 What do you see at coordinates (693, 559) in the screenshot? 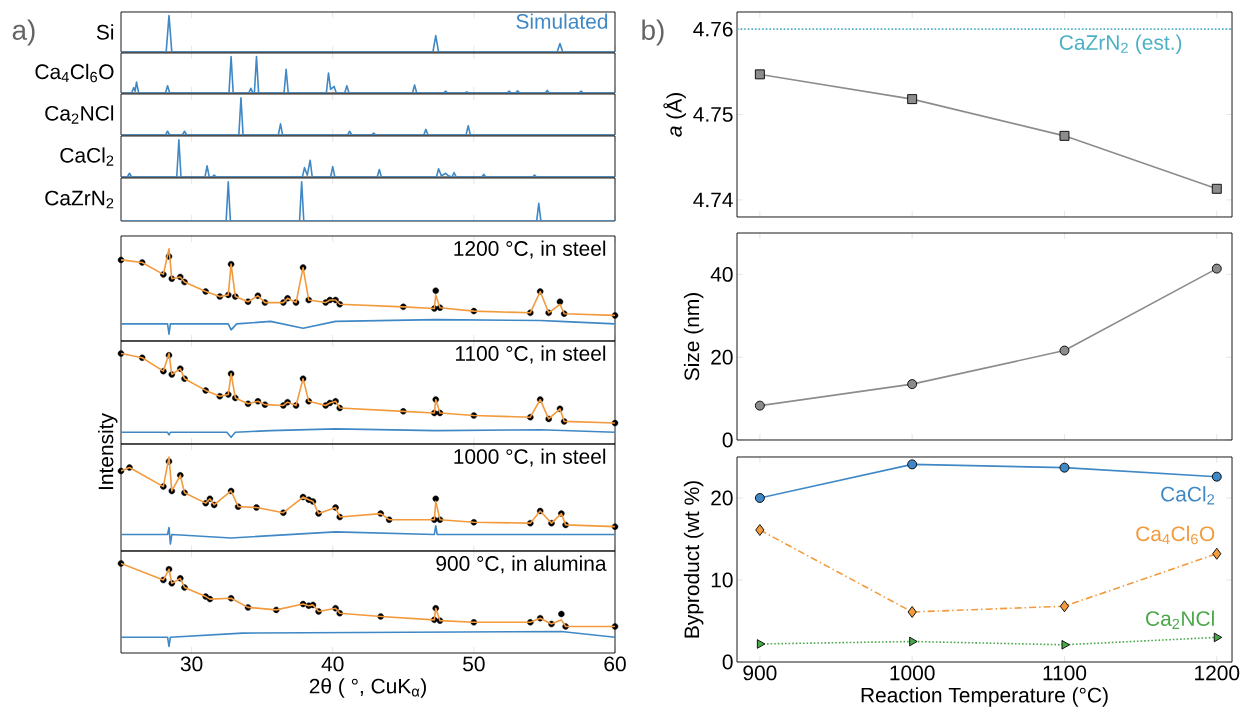
I see `y-axis-title: Byproduct (wt %)` at bounding box center [693, 559].